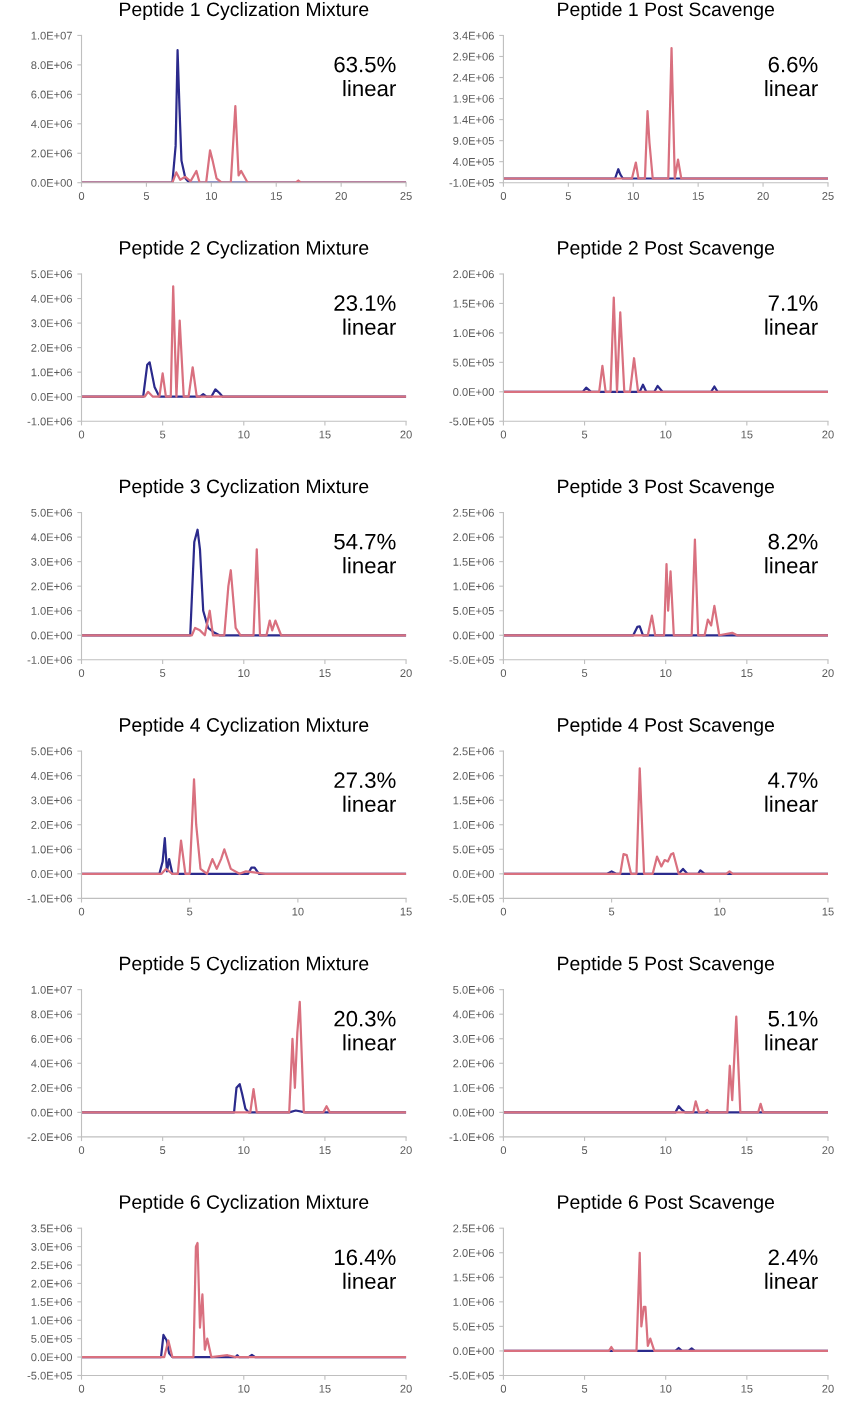 This screenshot has width=858, height=1418. Describe the element at coordinates (49, 1137) in the screenshot. I see `y-tick-label: -2.0E+06` at that location.